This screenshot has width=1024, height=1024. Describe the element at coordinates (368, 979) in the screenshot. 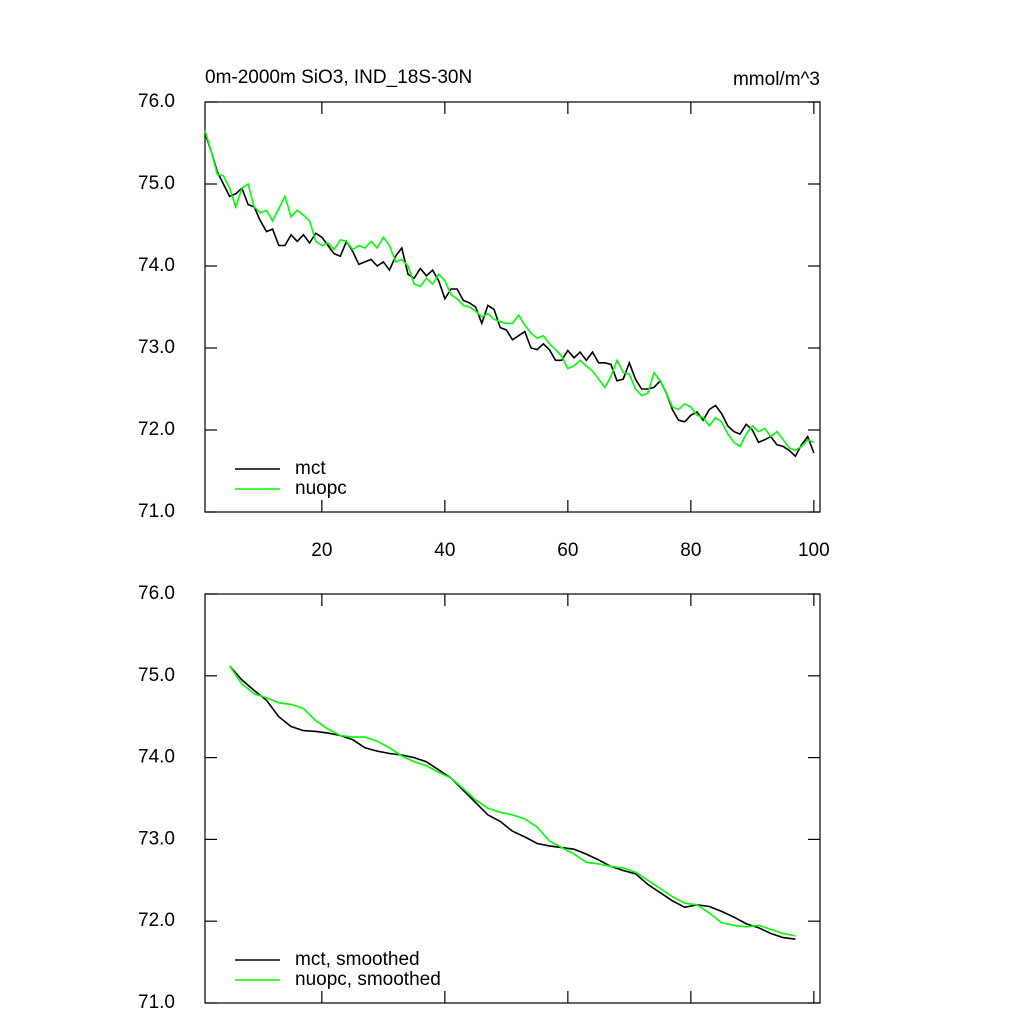

I see `legend-label: nuopc, smoothed` at that location.